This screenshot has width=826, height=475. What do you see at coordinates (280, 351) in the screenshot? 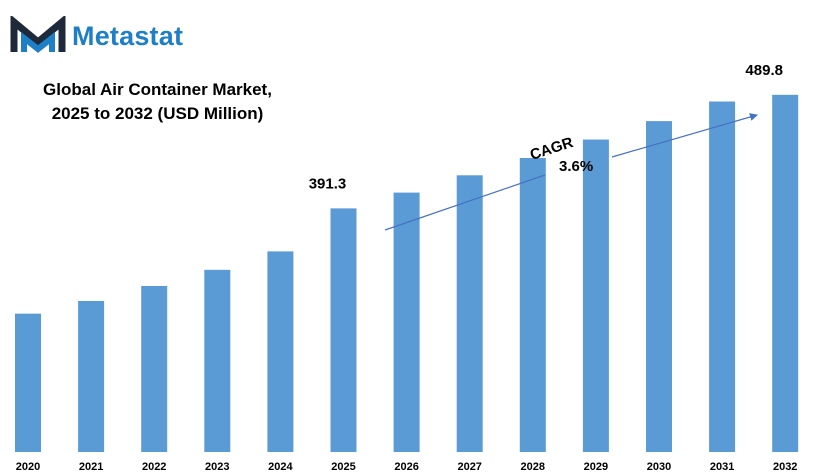
I see `bar-2024` at bounding box center [280, 351].